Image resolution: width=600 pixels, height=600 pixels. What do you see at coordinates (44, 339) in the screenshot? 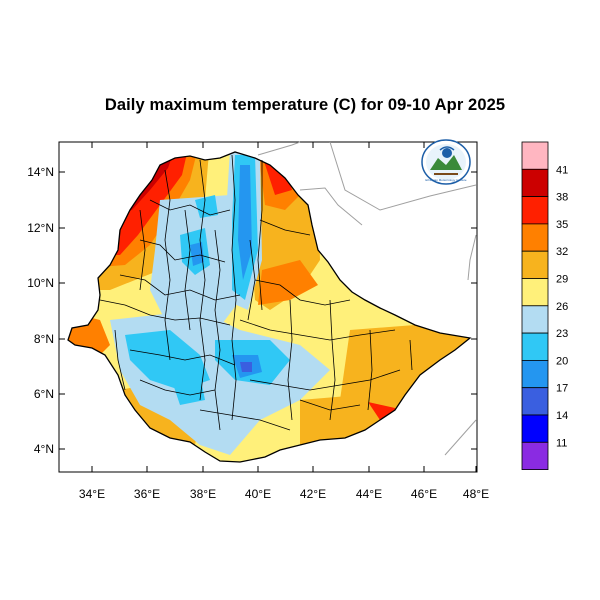
I see `y-tick-8: 8°N` at bounding box center [44, 339].